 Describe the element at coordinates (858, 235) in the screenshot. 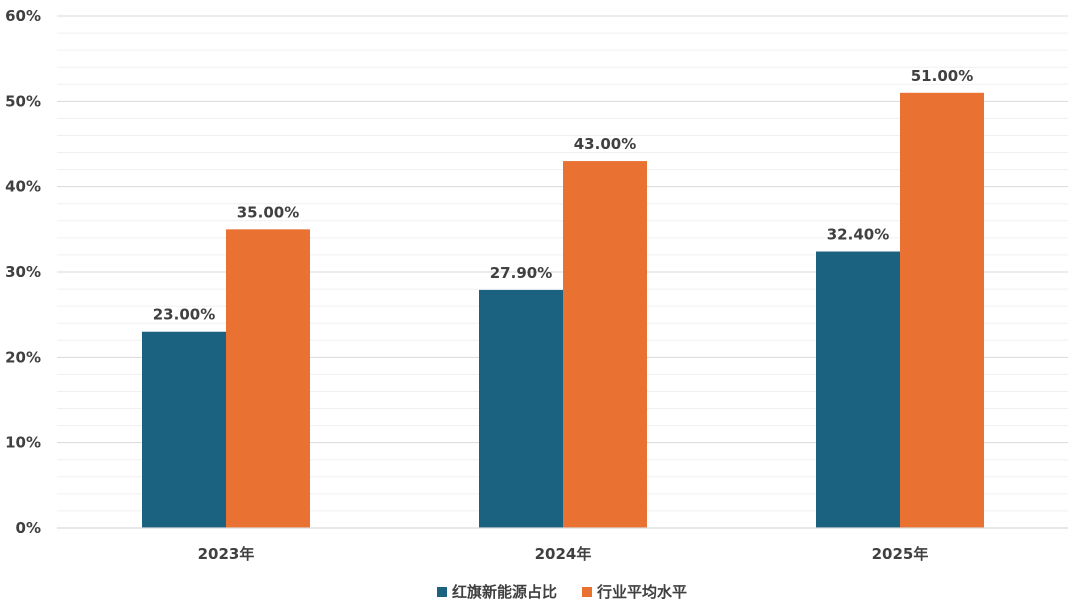

I see `data-label: 32.40%` at that location.